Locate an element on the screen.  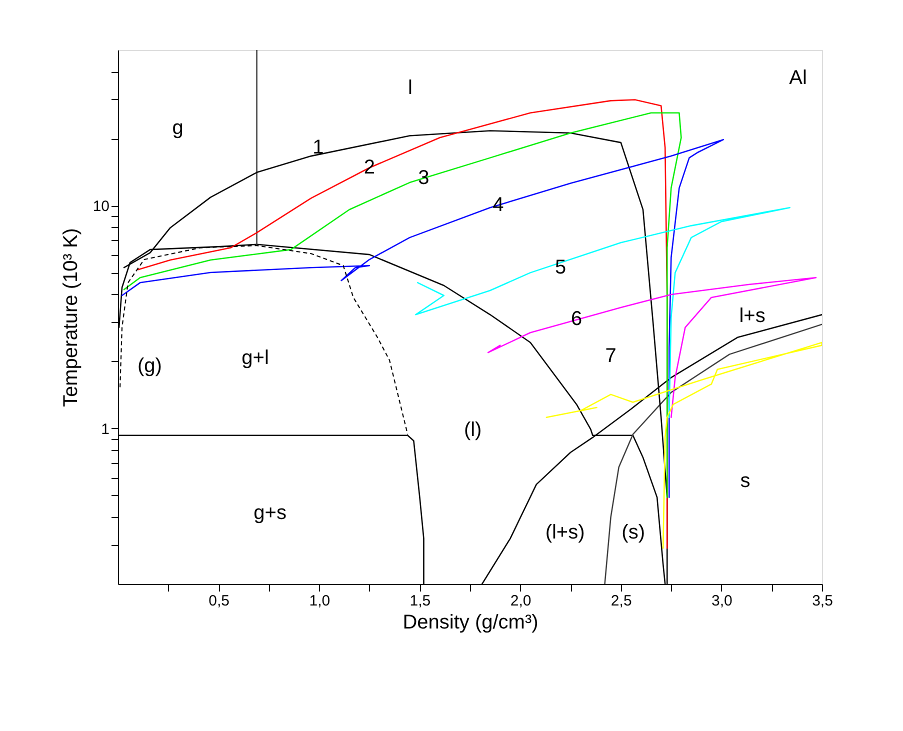
annotation: g+s is located at coordinates (270, 513).